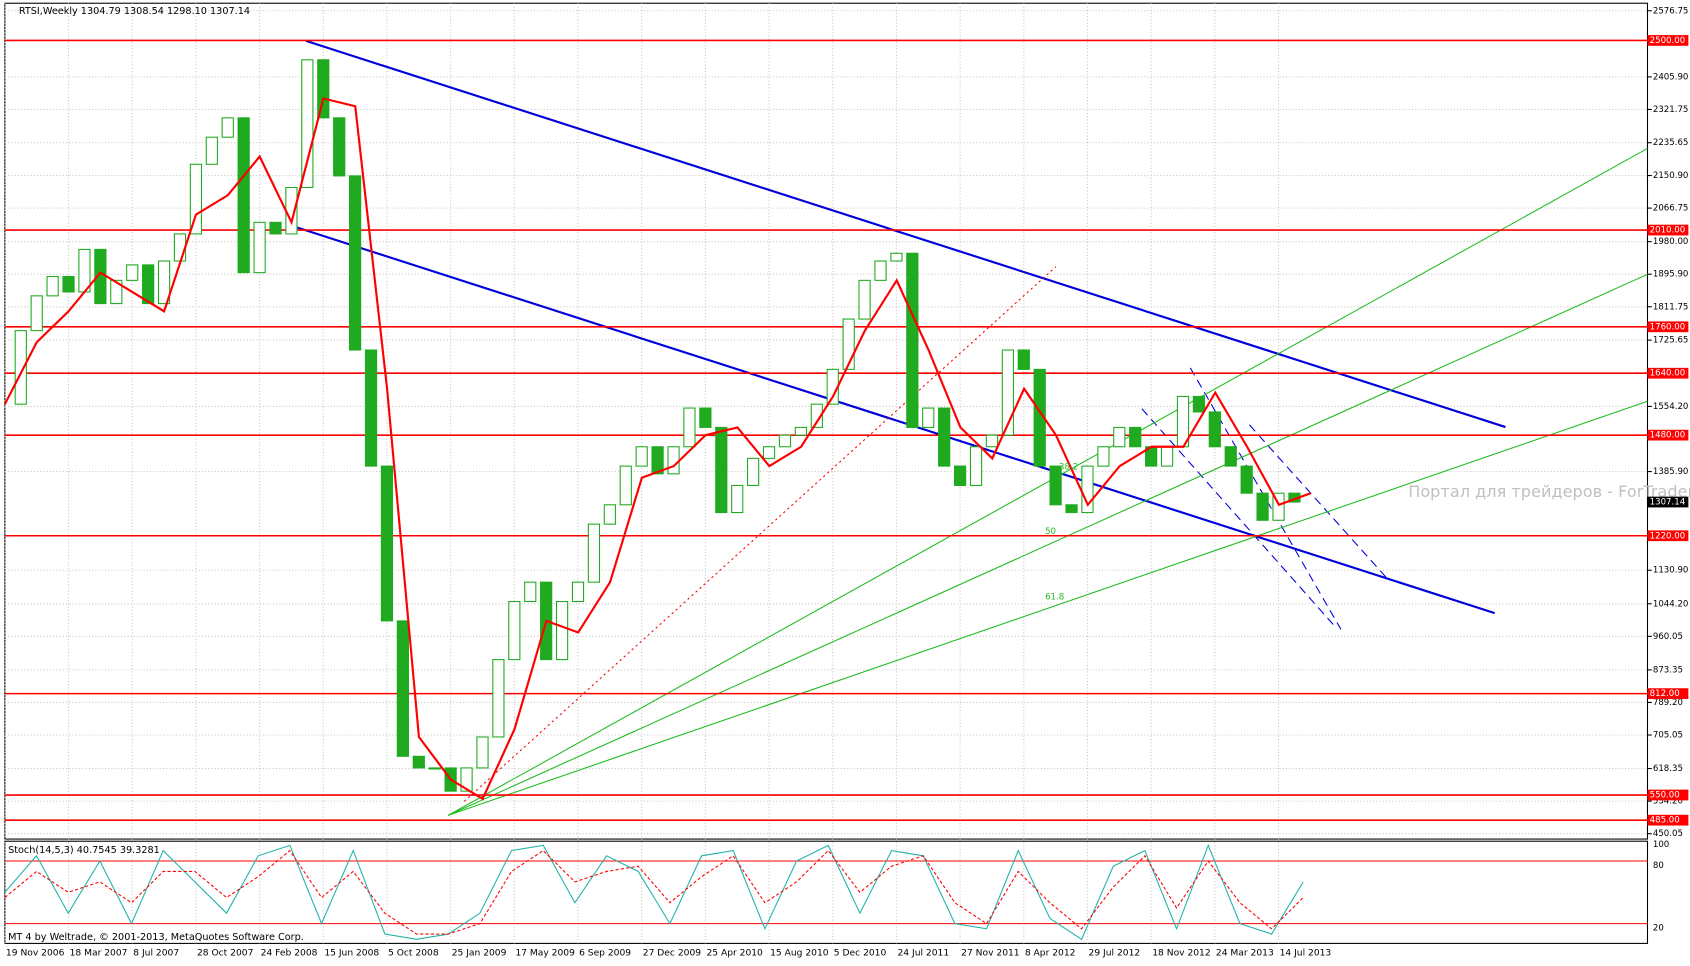  What do you see at coordinates (1671, 307) in the screenshot?
I see `y-tick-label: 1811.75` at bounding box center [1671, 307].